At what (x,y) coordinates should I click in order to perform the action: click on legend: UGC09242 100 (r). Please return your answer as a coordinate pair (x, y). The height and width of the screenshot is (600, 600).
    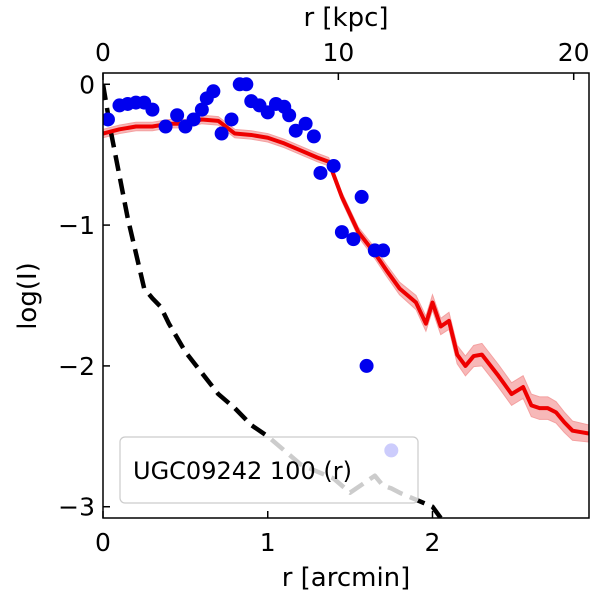
    Looking at the image, I should click on (269, 470).